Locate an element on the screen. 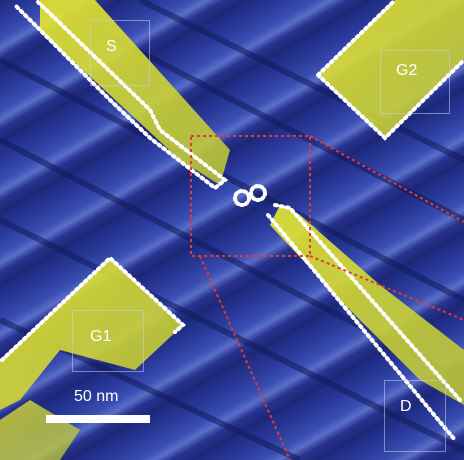 The width and height of the screenshot is (464, 460). scale-bar is located at coordinates (98, 419).